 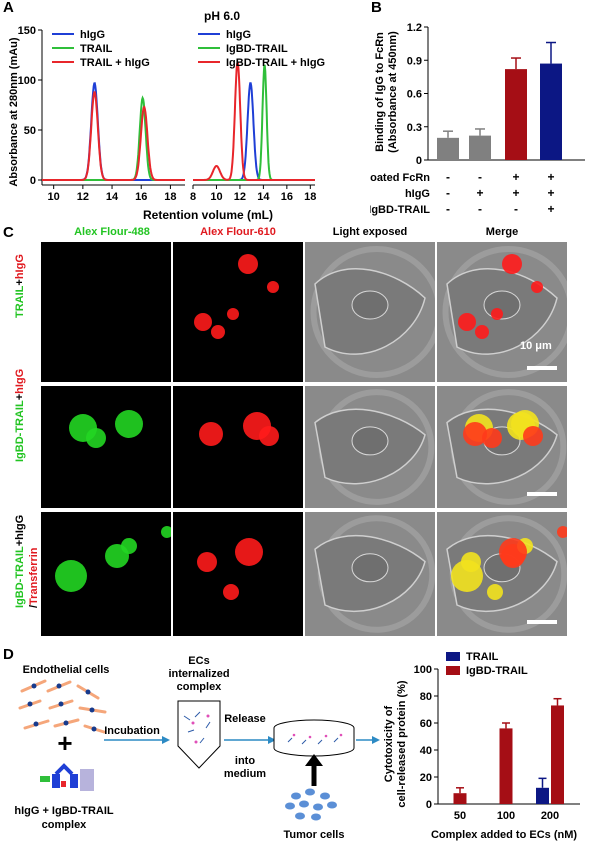 I want to click on y-tick-label: 20, so click(x=426, y=778).